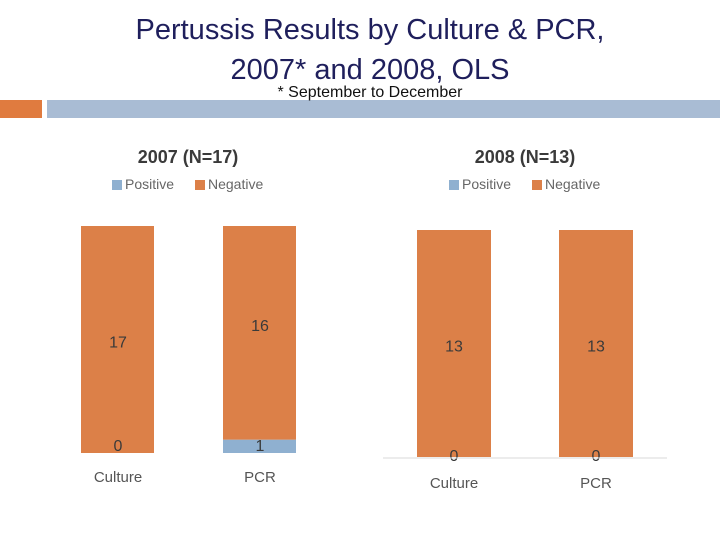 The image size is (720, 540). Describe the element at coordinates (596, 483) in the screenshot. I see `chart2-category-pcr: PCR` at that location.